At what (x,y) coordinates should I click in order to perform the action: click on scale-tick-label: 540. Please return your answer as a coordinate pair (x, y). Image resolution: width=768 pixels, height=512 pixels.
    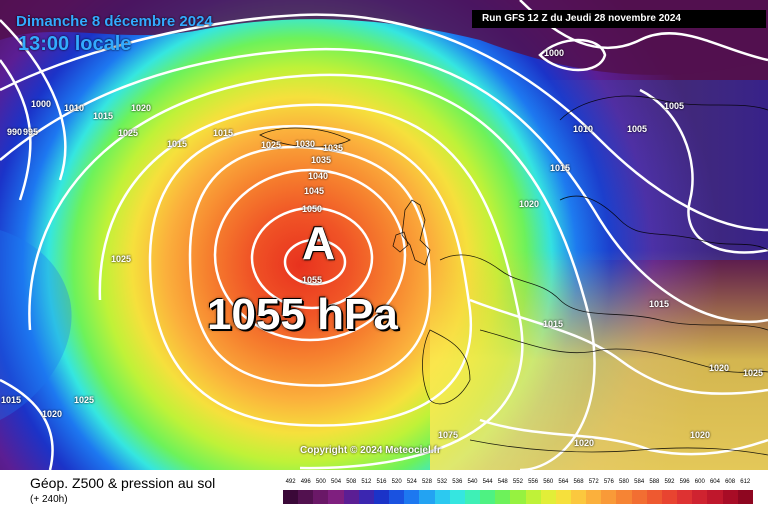
    Looking at the image, I should click on (472, 482).